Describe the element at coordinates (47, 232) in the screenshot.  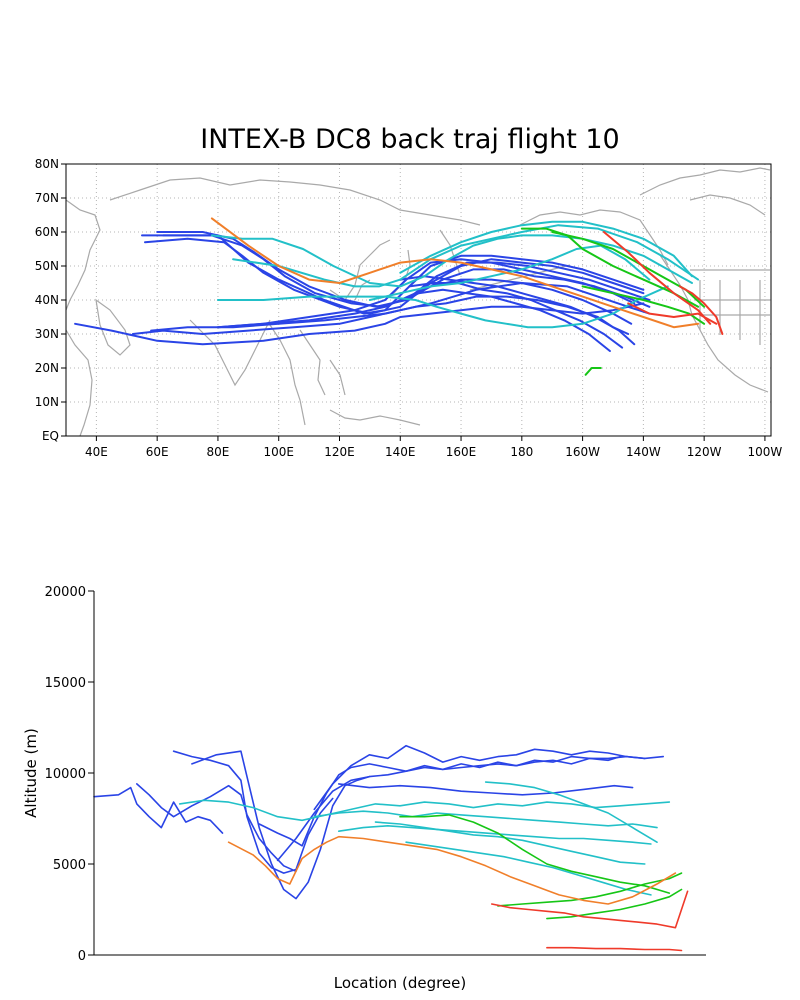
I see `map-y-tick-label: 60N` at that location.